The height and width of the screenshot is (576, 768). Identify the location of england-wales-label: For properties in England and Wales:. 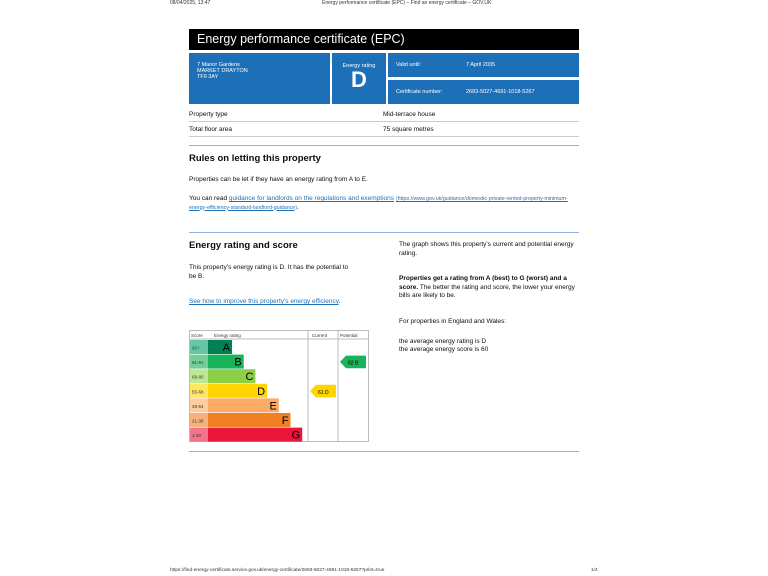
(453, 321).